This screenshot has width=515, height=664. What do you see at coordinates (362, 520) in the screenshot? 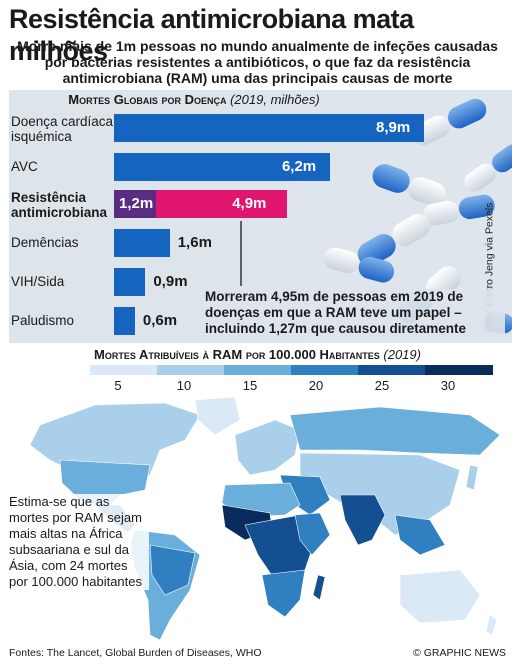
I see `map-south-asia` at bounding box center [362, 520].